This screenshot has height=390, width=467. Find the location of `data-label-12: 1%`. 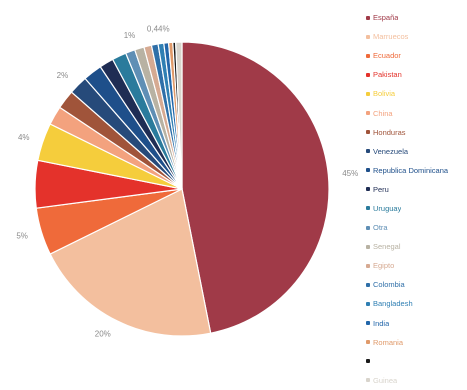

data-label-12: 1% is located at coordinates (130, 35).